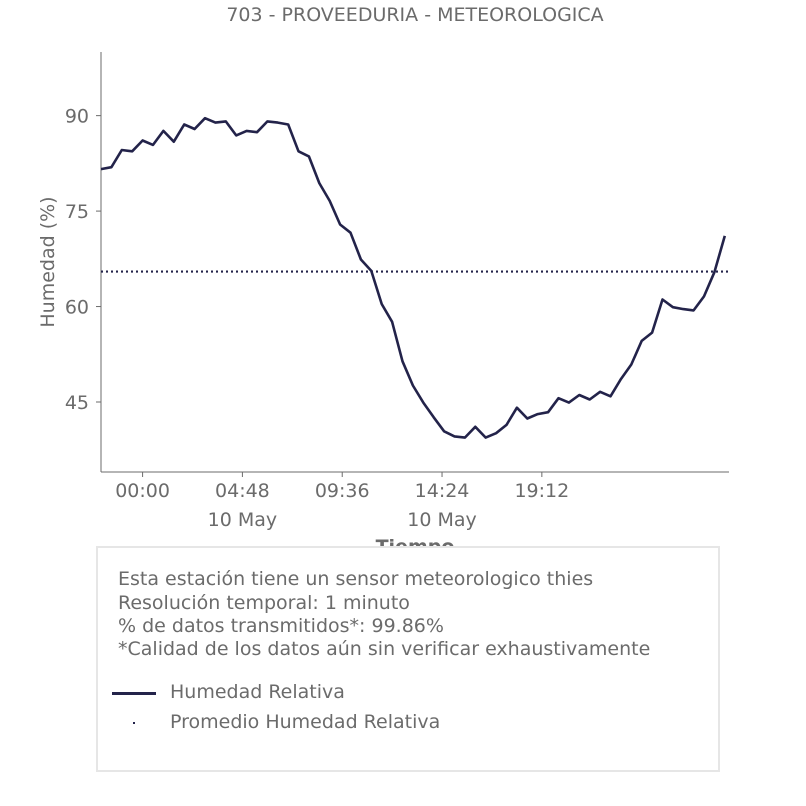 The image size is (806, 806). I want to click on x-tick-label: 04:48, so click(242, 491).